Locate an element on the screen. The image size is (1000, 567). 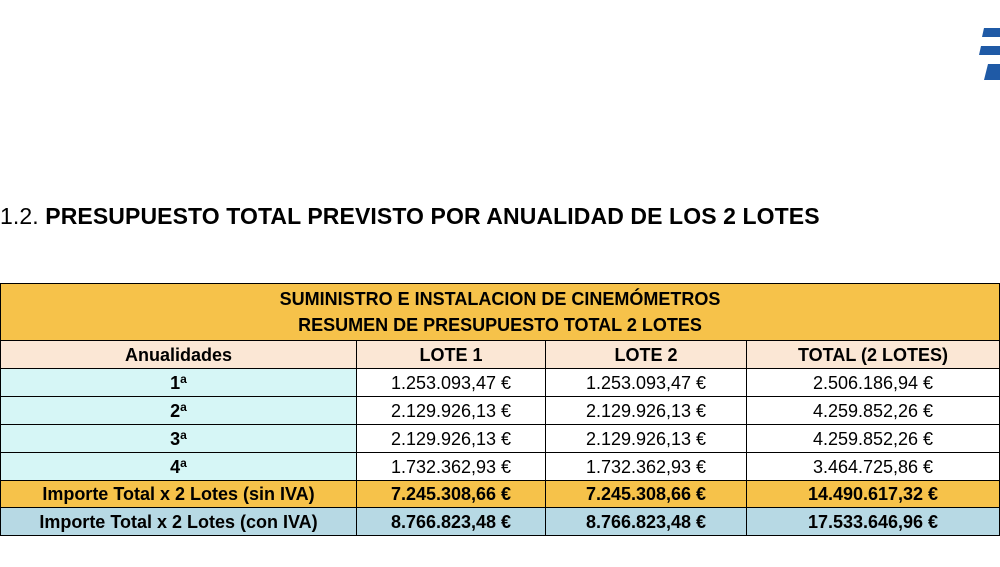
lote-2-value: 1.732.362,93 € is located at coordinates (646, 466).